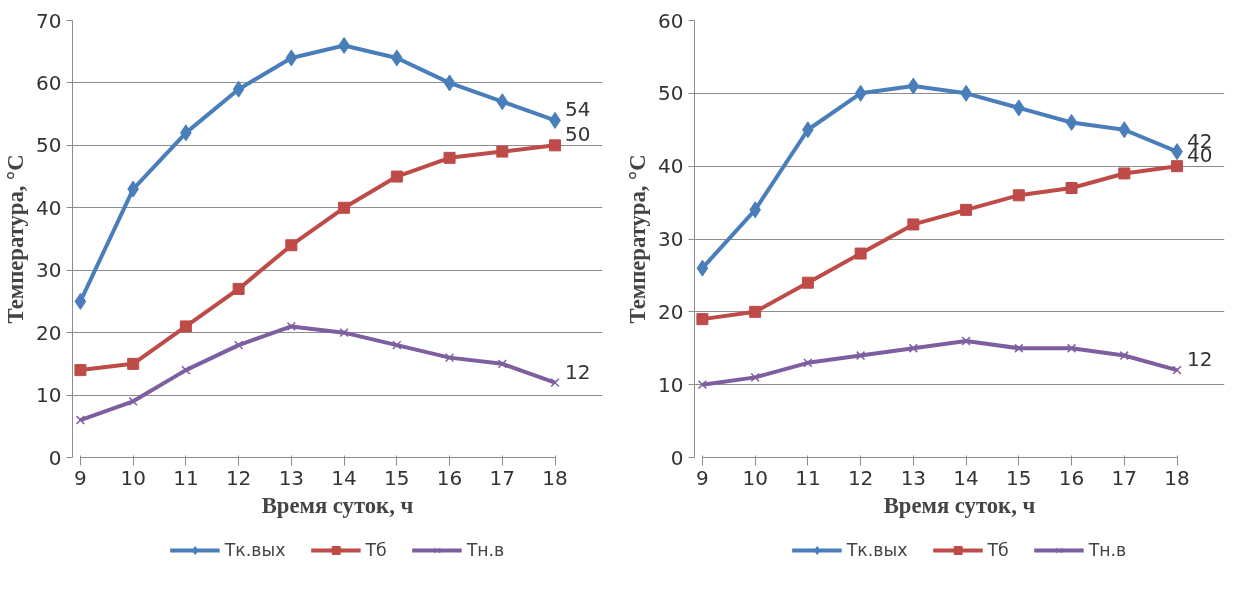 Image resolution: width=1241 pixels, height=605 pixels. Describe the element at coordinates (49, 20) in the screenshot. I see `y-tick-label: 70` at that location.